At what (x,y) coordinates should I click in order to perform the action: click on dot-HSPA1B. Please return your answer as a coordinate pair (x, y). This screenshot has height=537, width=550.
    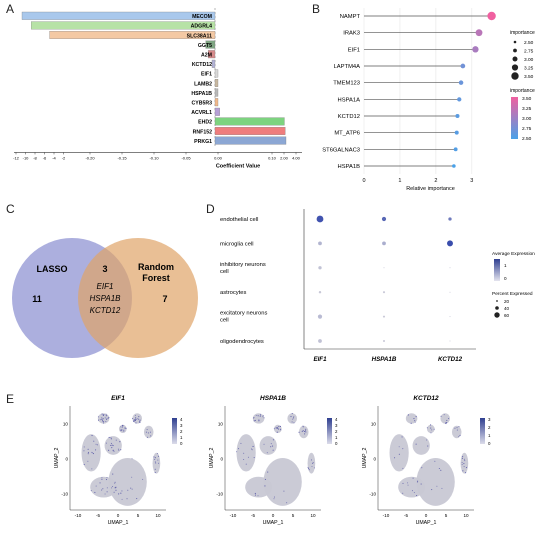
    Looking at the image, I should click on (384, 243).